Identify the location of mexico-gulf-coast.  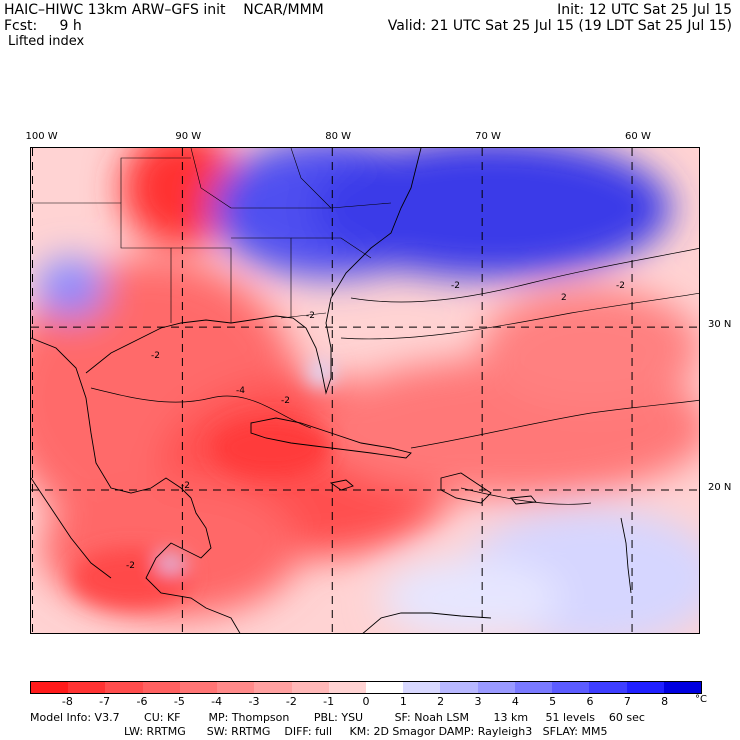
(111, 418).